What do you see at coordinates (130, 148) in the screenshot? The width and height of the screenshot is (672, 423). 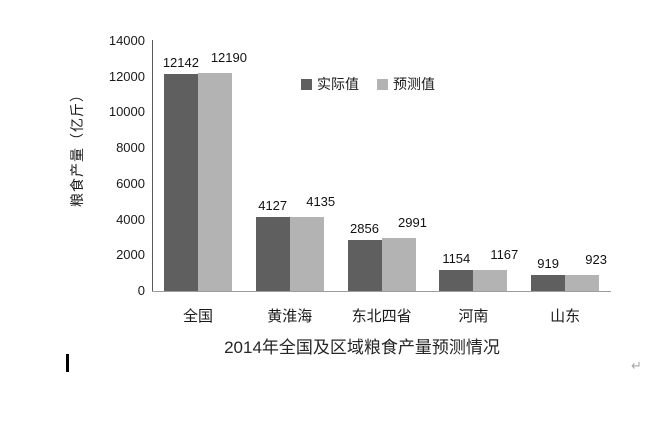 I see `y-tick-label: 8000` at bounding box center [130, 148].